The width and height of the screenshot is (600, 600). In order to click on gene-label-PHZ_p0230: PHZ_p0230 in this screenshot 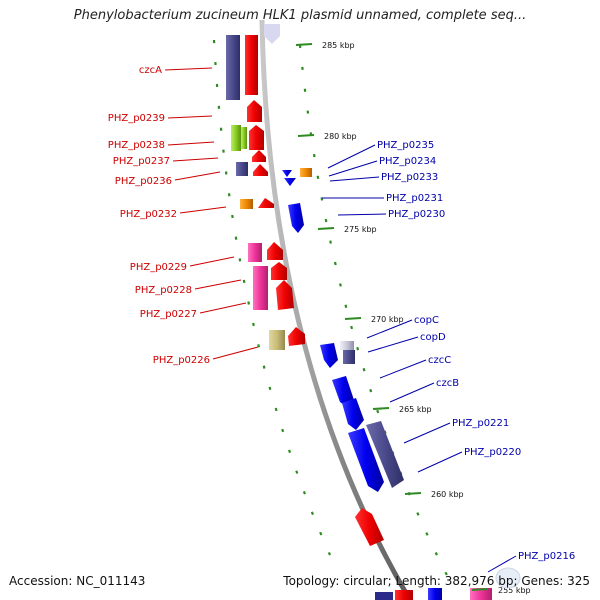, I will do `click(416, 214)`.